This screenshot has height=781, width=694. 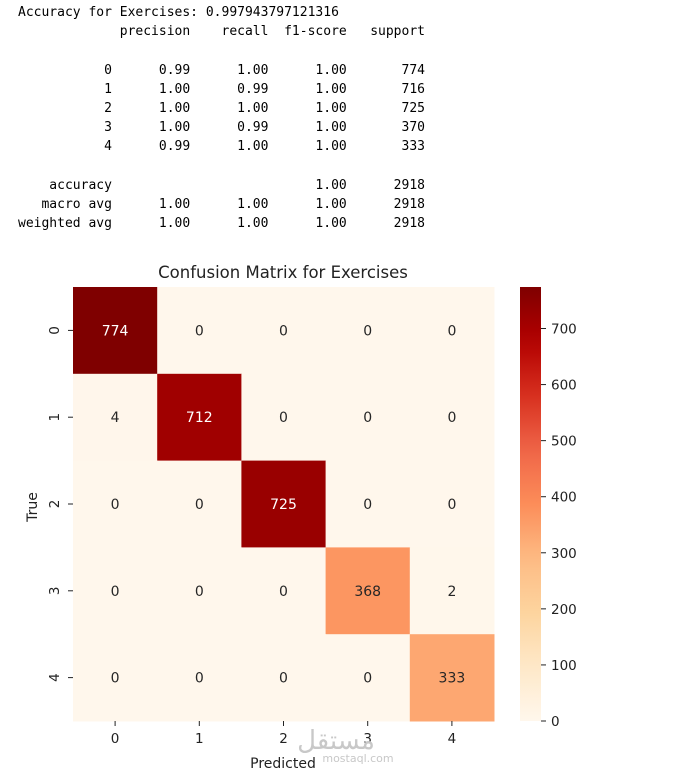 What do you see at coordinates (283, 739) in the screenshot?
I see `x-tick-label: 2` at bounding box center [283, 739].